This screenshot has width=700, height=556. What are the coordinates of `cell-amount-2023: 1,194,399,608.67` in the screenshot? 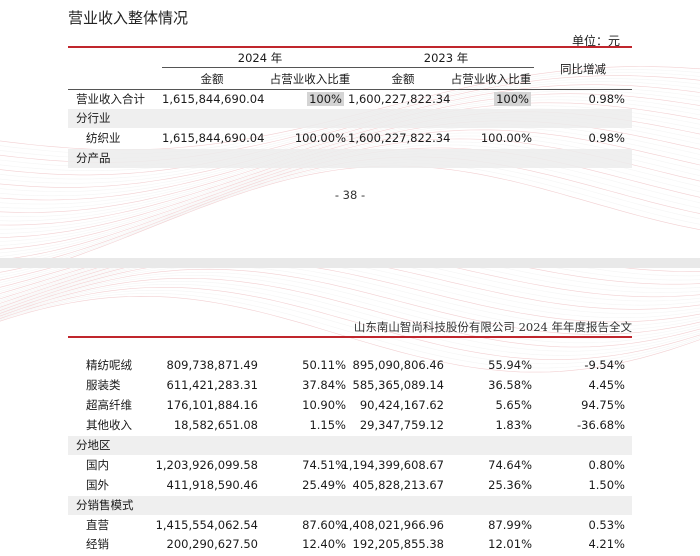 It's located at (392, 465).